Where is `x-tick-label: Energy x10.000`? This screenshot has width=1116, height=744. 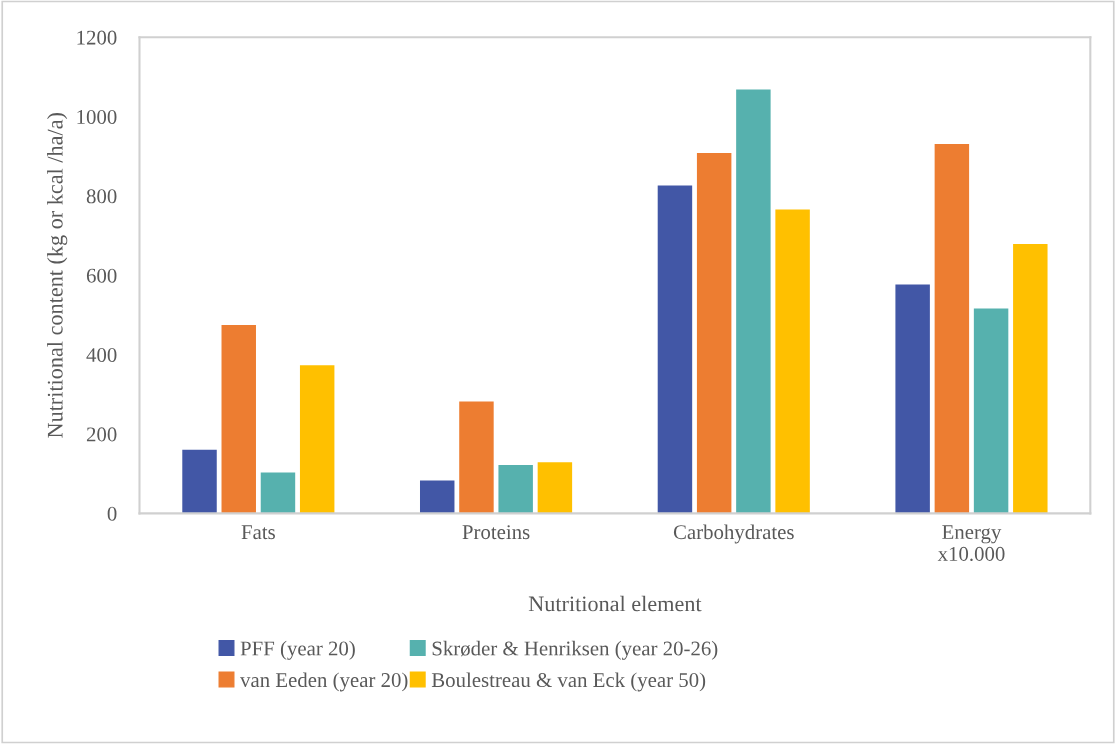 x-tick-label: Energy x10.000 is located at coordinates (971, 543).